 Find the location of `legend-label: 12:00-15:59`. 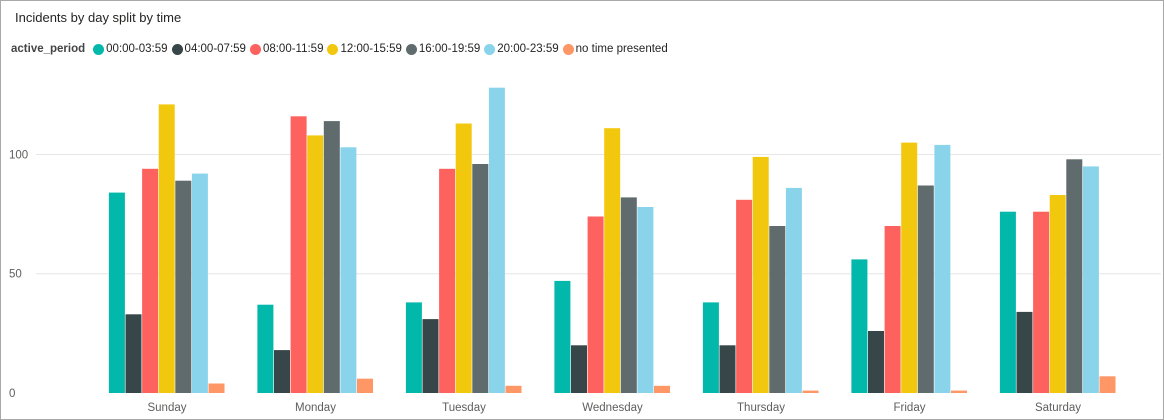

legend-label: 12:00-15:59 is located at coordinates (371, 49).